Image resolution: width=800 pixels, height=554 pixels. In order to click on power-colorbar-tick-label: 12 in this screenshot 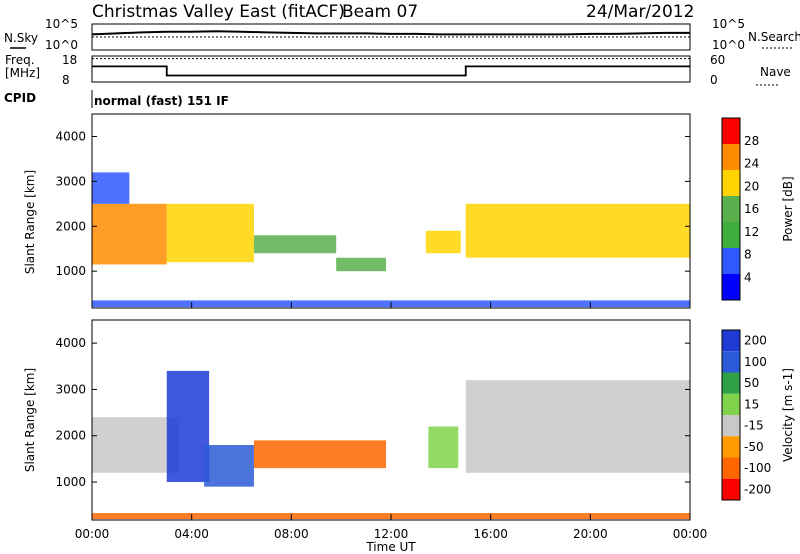, I will do `click(751, 232)`.